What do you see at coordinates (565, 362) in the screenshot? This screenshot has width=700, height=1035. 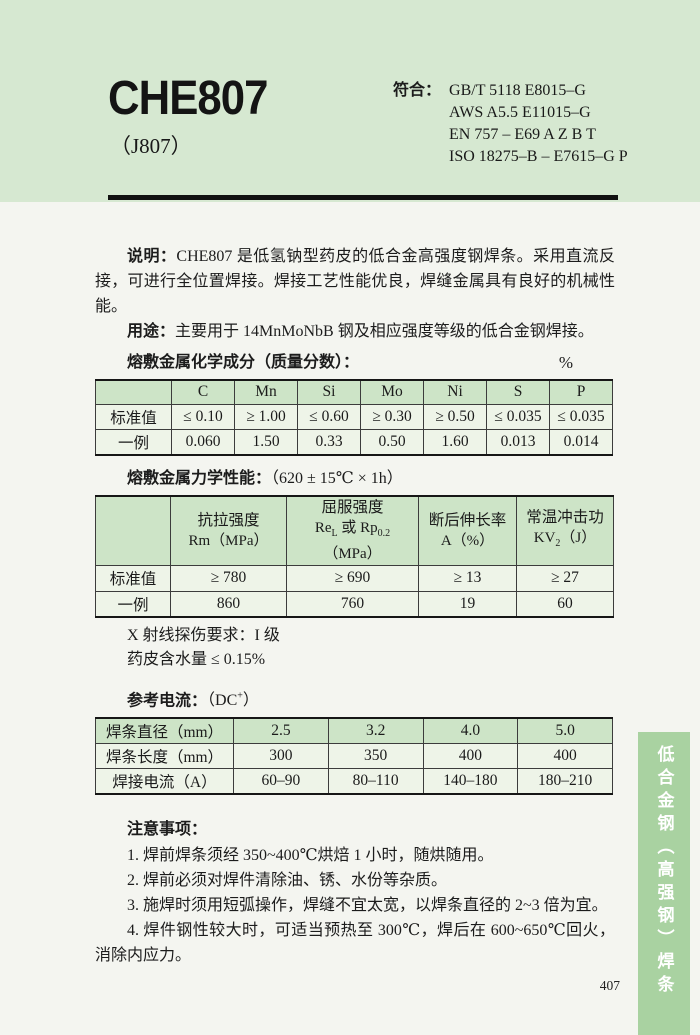 I see `chemical-unit: %` at bounding box center [565, 362].